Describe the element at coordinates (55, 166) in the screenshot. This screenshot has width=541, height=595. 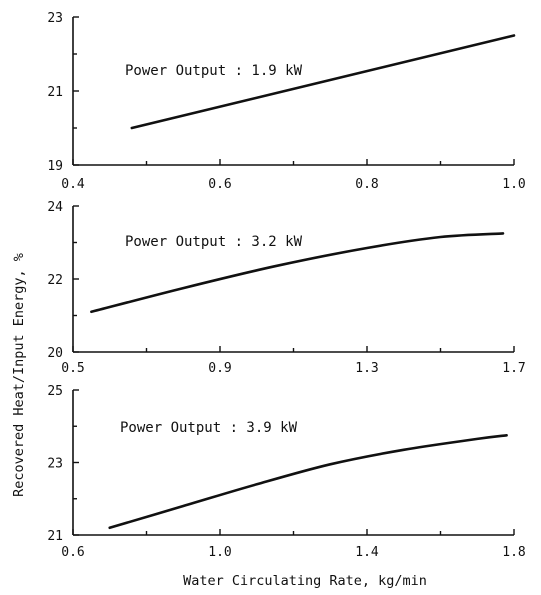
I see `y-tick-label: 19` at that location.